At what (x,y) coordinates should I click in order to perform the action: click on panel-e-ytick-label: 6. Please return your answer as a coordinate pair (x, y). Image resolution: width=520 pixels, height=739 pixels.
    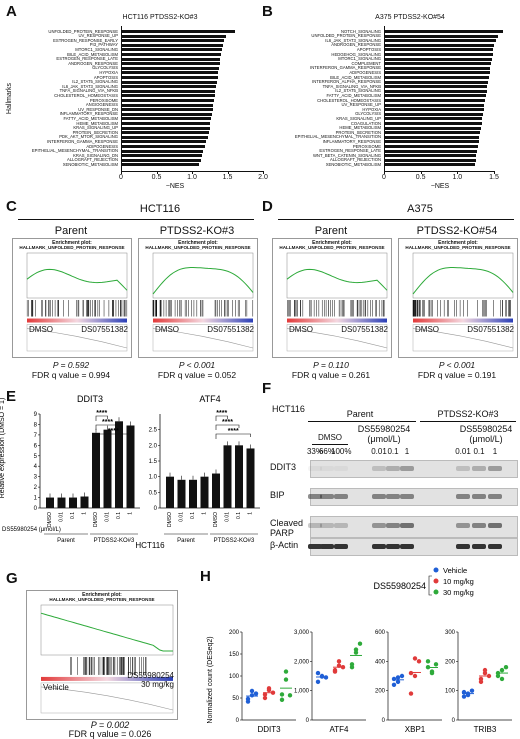
    Looking at the image, I should click on (36, 446).